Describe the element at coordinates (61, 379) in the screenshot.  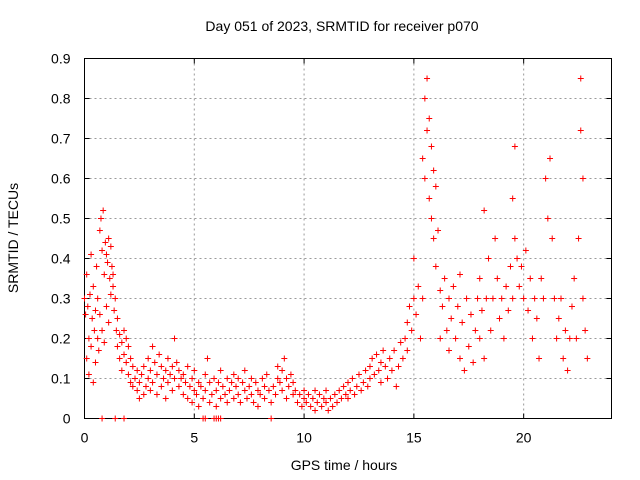
I see `y-tick-label: 0.1` at that location.